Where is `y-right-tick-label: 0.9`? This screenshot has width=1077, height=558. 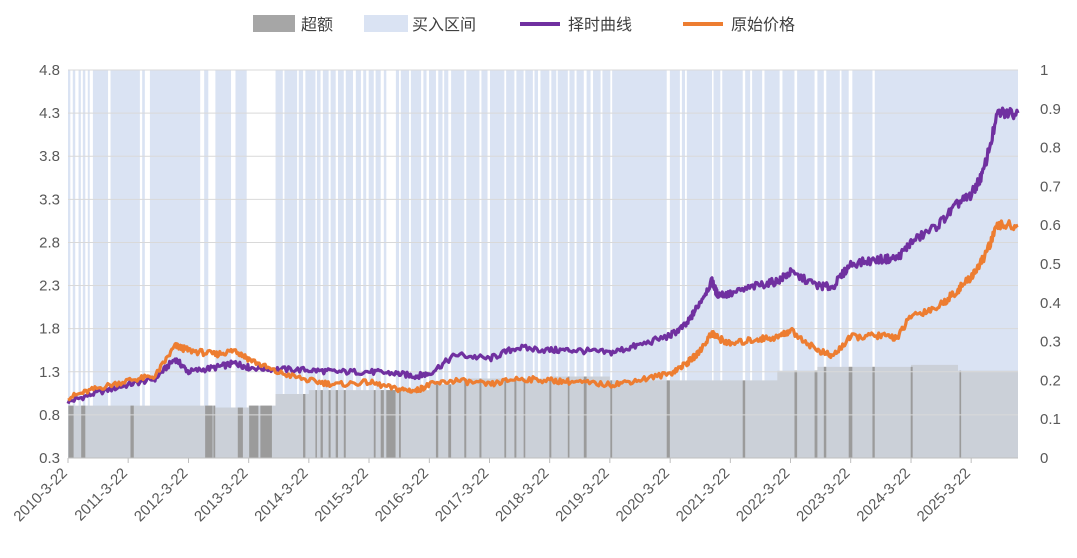 y-right-tick-label: 0.9 is located at coordinates (1050, 109).